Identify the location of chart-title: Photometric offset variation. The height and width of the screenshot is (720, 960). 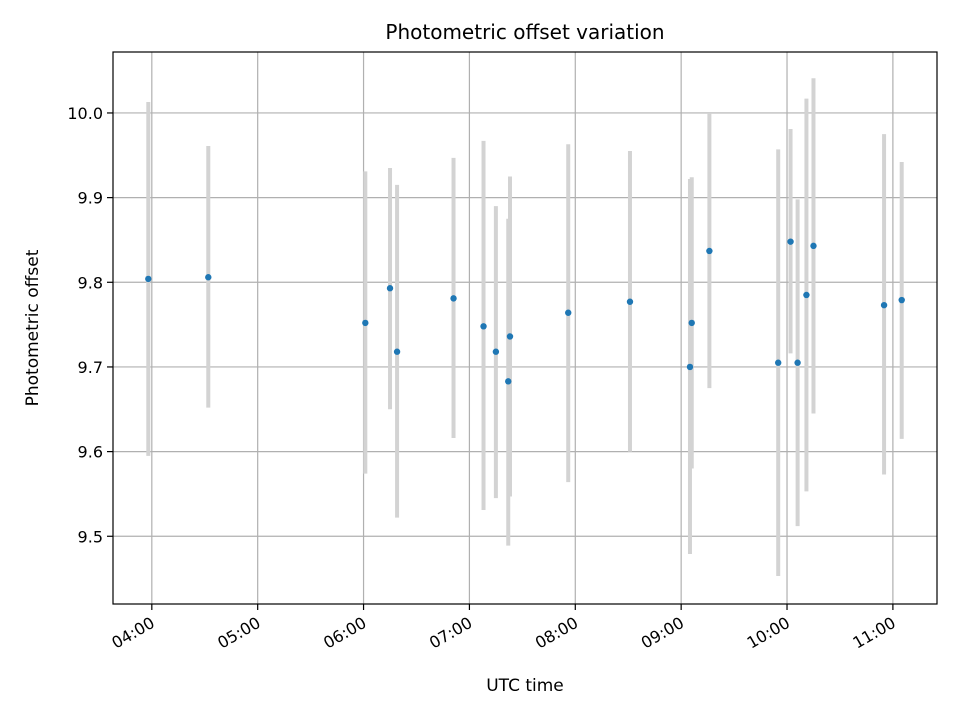
(524, 32).